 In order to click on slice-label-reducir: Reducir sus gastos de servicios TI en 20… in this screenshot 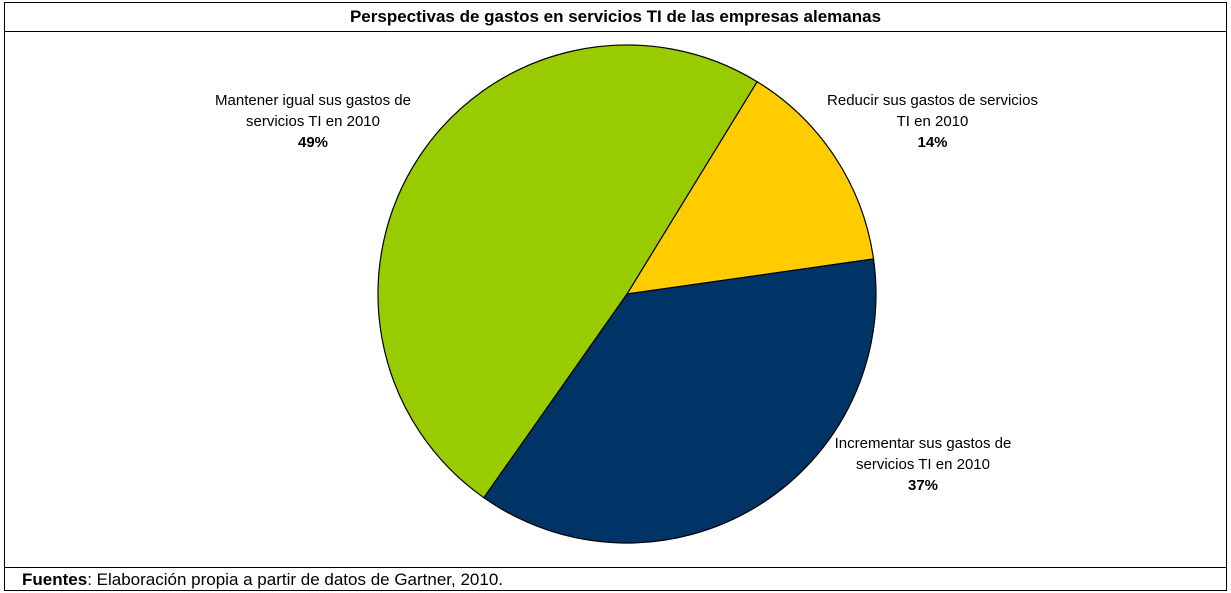, I will do `click(932, 121)`.